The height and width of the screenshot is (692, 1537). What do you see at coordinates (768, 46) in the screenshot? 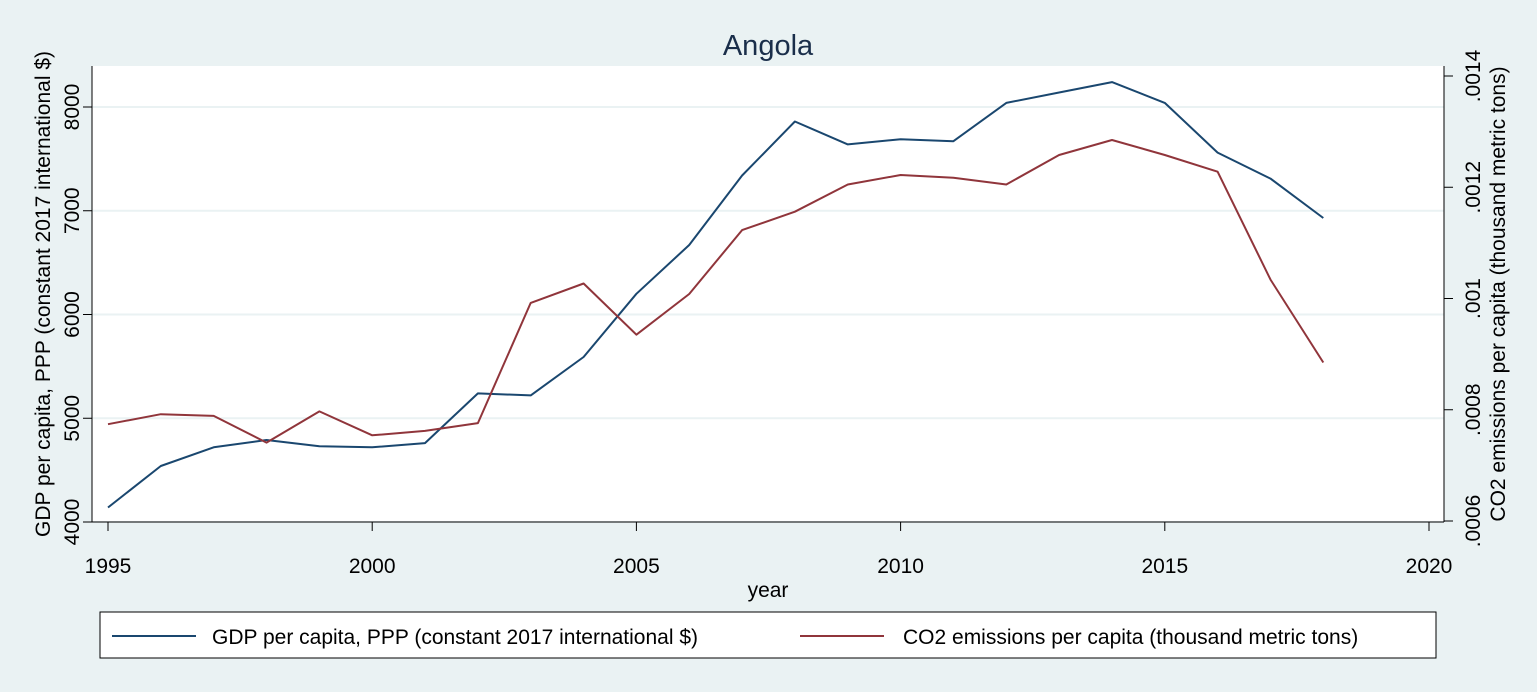
I see `chart-title: Angola` at bounding box center [768, 46].